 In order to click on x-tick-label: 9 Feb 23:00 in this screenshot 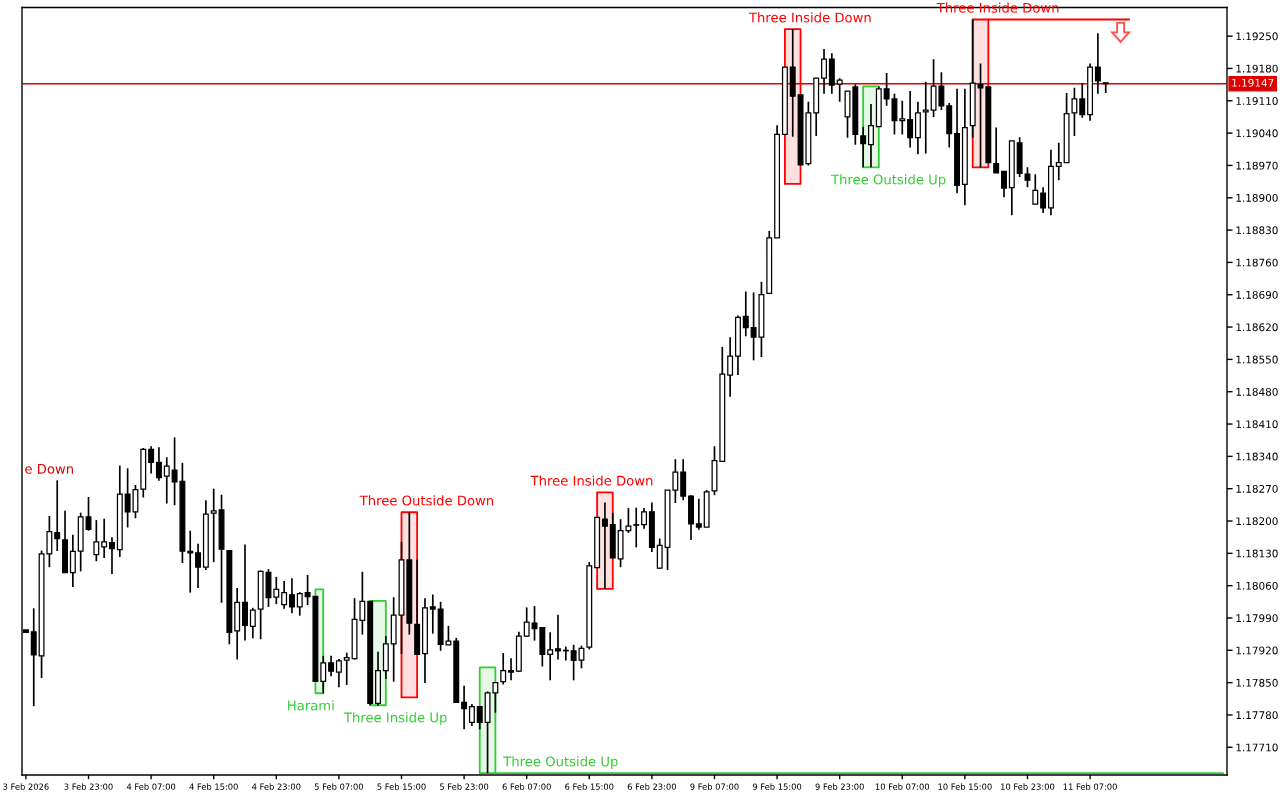, I will do `click(839, 786)`.